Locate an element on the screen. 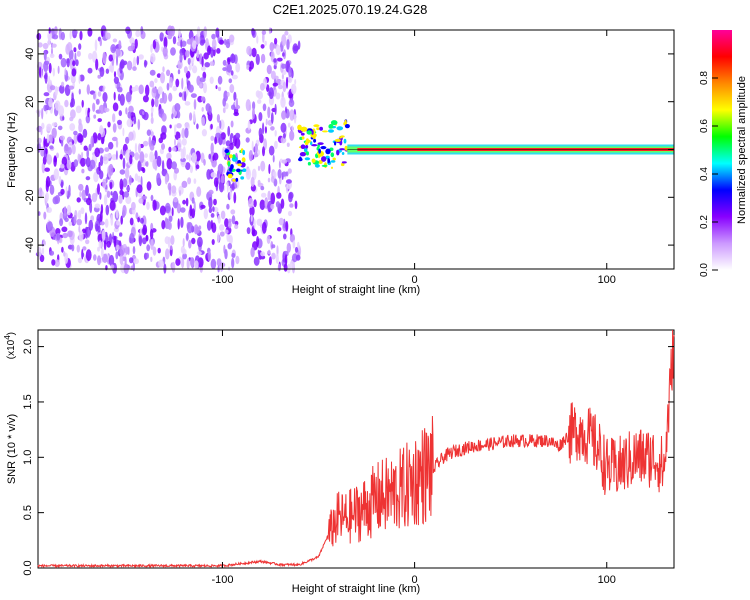 This screenshot has width=750, height=600. snr-scale-label: (x104) is located at coordinates (10, 345).